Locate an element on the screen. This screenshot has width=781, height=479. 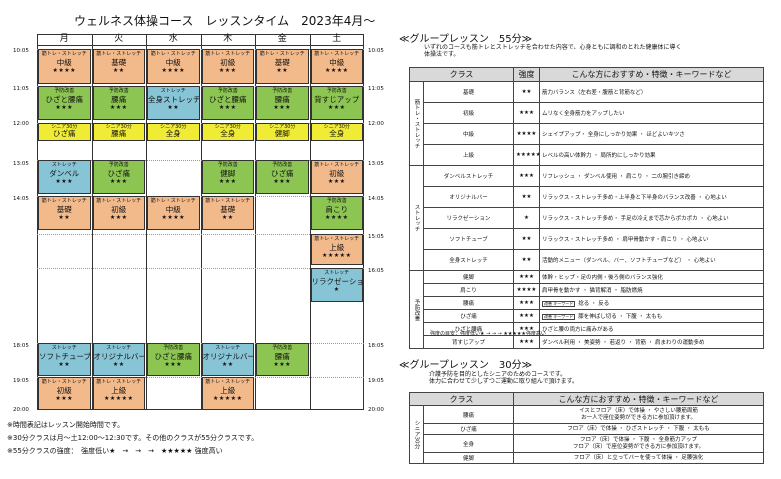
class-intensity: ★★★★ is located at coordinates (526, 134).